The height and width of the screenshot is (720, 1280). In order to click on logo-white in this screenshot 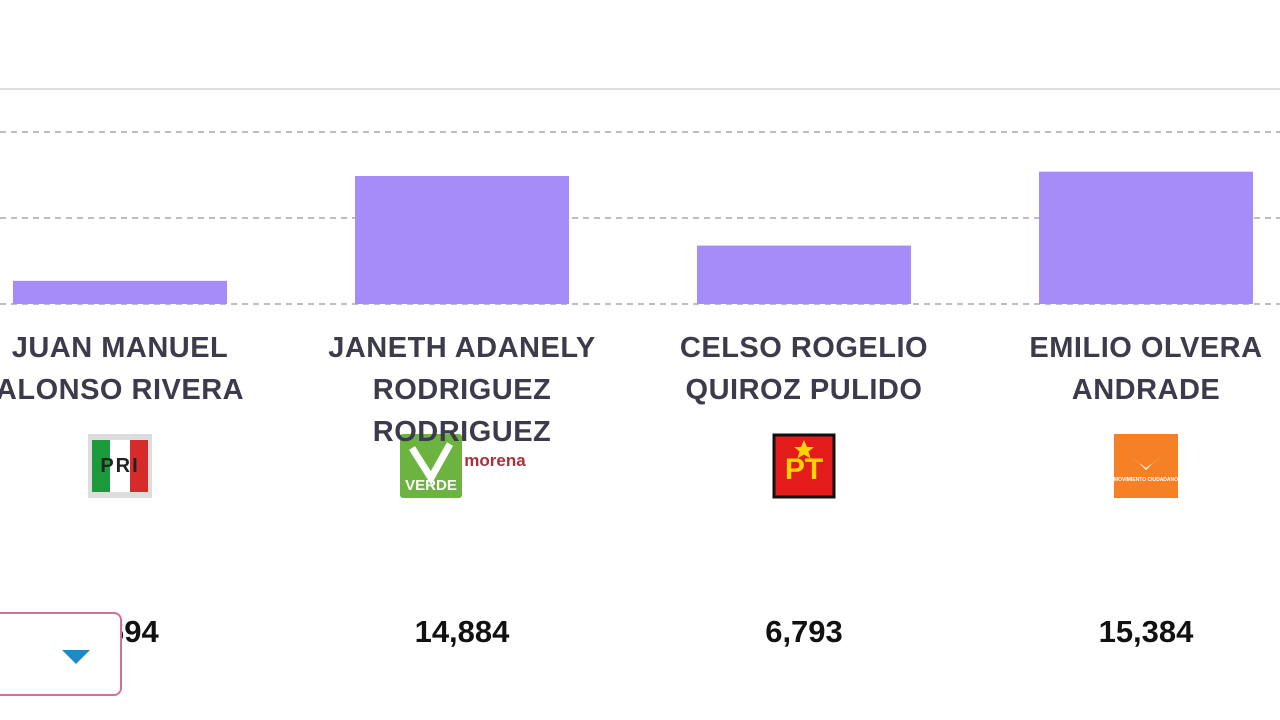, I will do `click(120, 466)`.